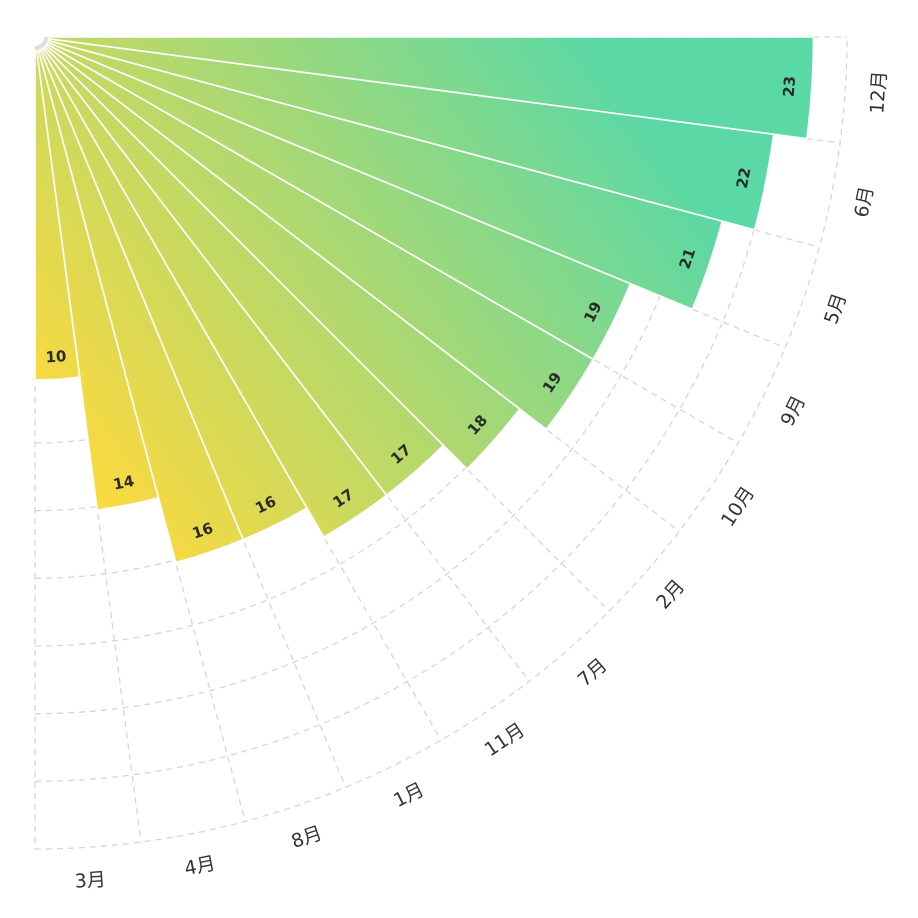 Image resolution: width=918 pixels, height=918 pixels. I want to click on category-label: 3月, so click(90, 881).